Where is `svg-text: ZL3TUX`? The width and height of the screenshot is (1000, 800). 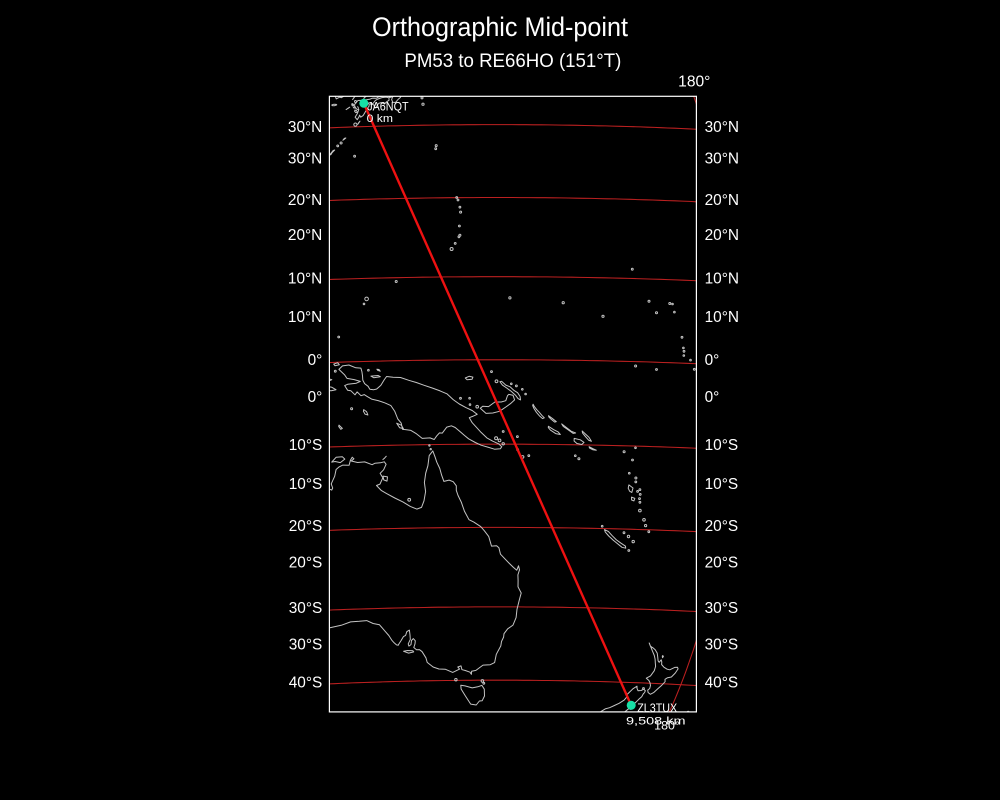 svg-text: ZL3TUX is located at coordinates (657, 708).